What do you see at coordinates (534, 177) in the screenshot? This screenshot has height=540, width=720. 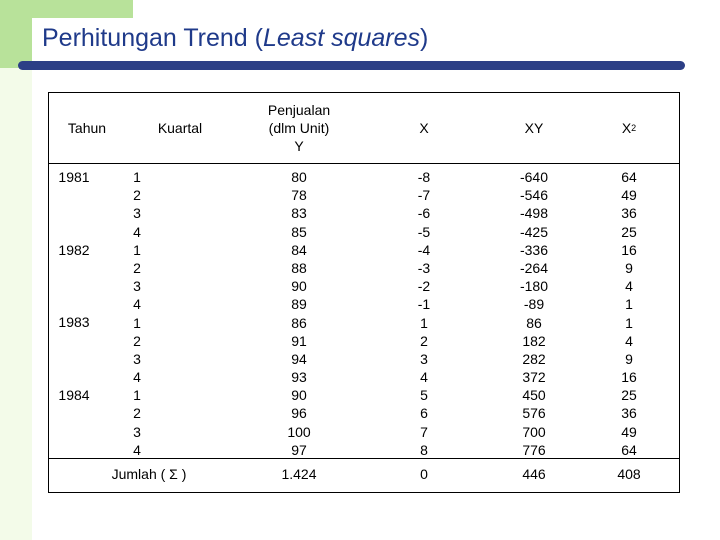 I see `table-cell-xy: -640` at bounding box center [534, 177].